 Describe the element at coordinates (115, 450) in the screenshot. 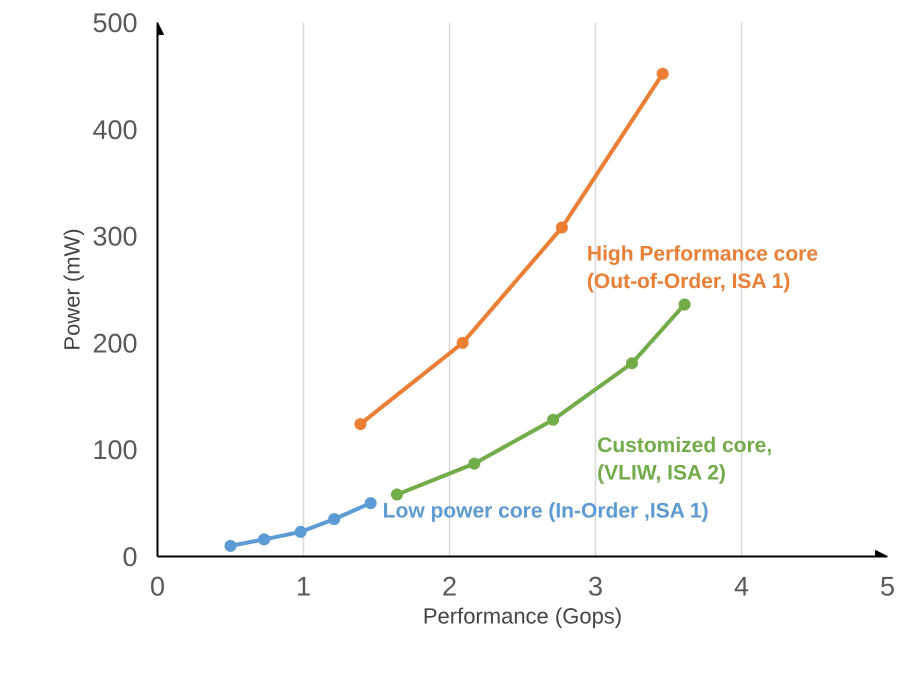

I see `y-tick-label: 100` at that location.